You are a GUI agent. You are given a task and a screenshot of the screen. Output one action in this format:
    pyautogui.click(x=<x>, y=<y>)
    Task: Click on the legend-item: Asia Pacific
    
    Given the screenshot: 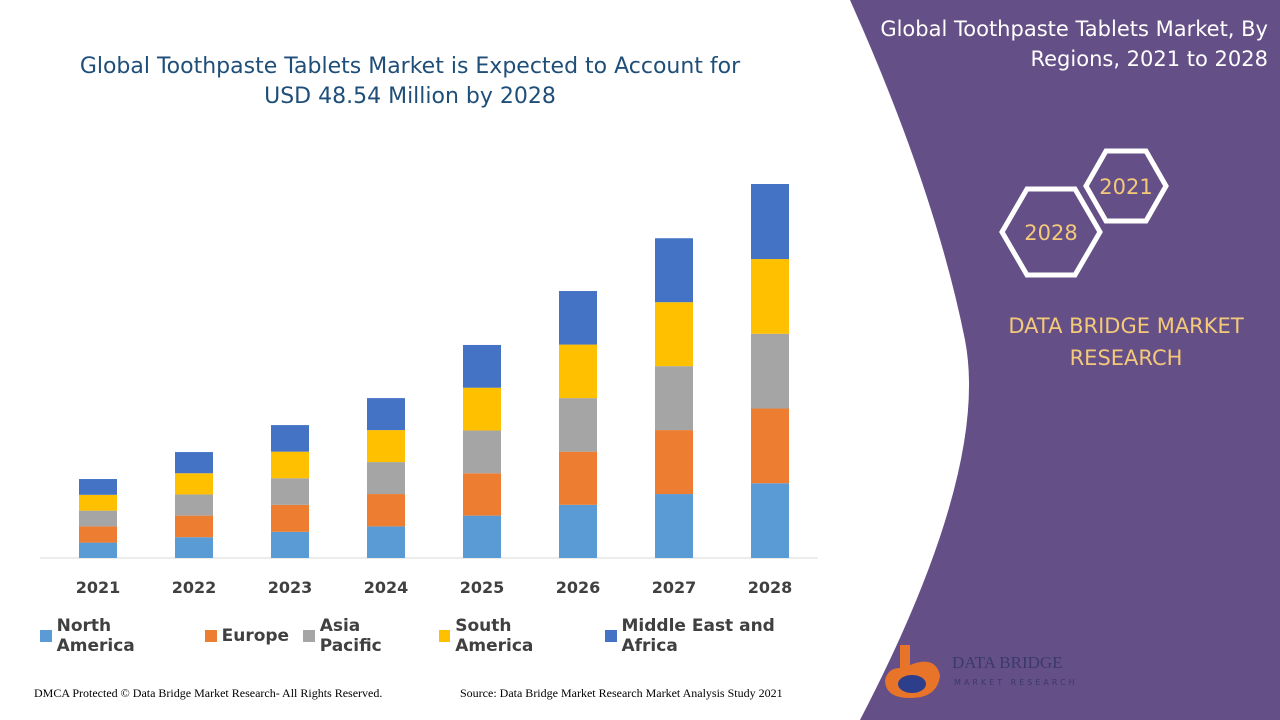 What is the action you would take?
    pyautogui.click(x=364, y=636)
    